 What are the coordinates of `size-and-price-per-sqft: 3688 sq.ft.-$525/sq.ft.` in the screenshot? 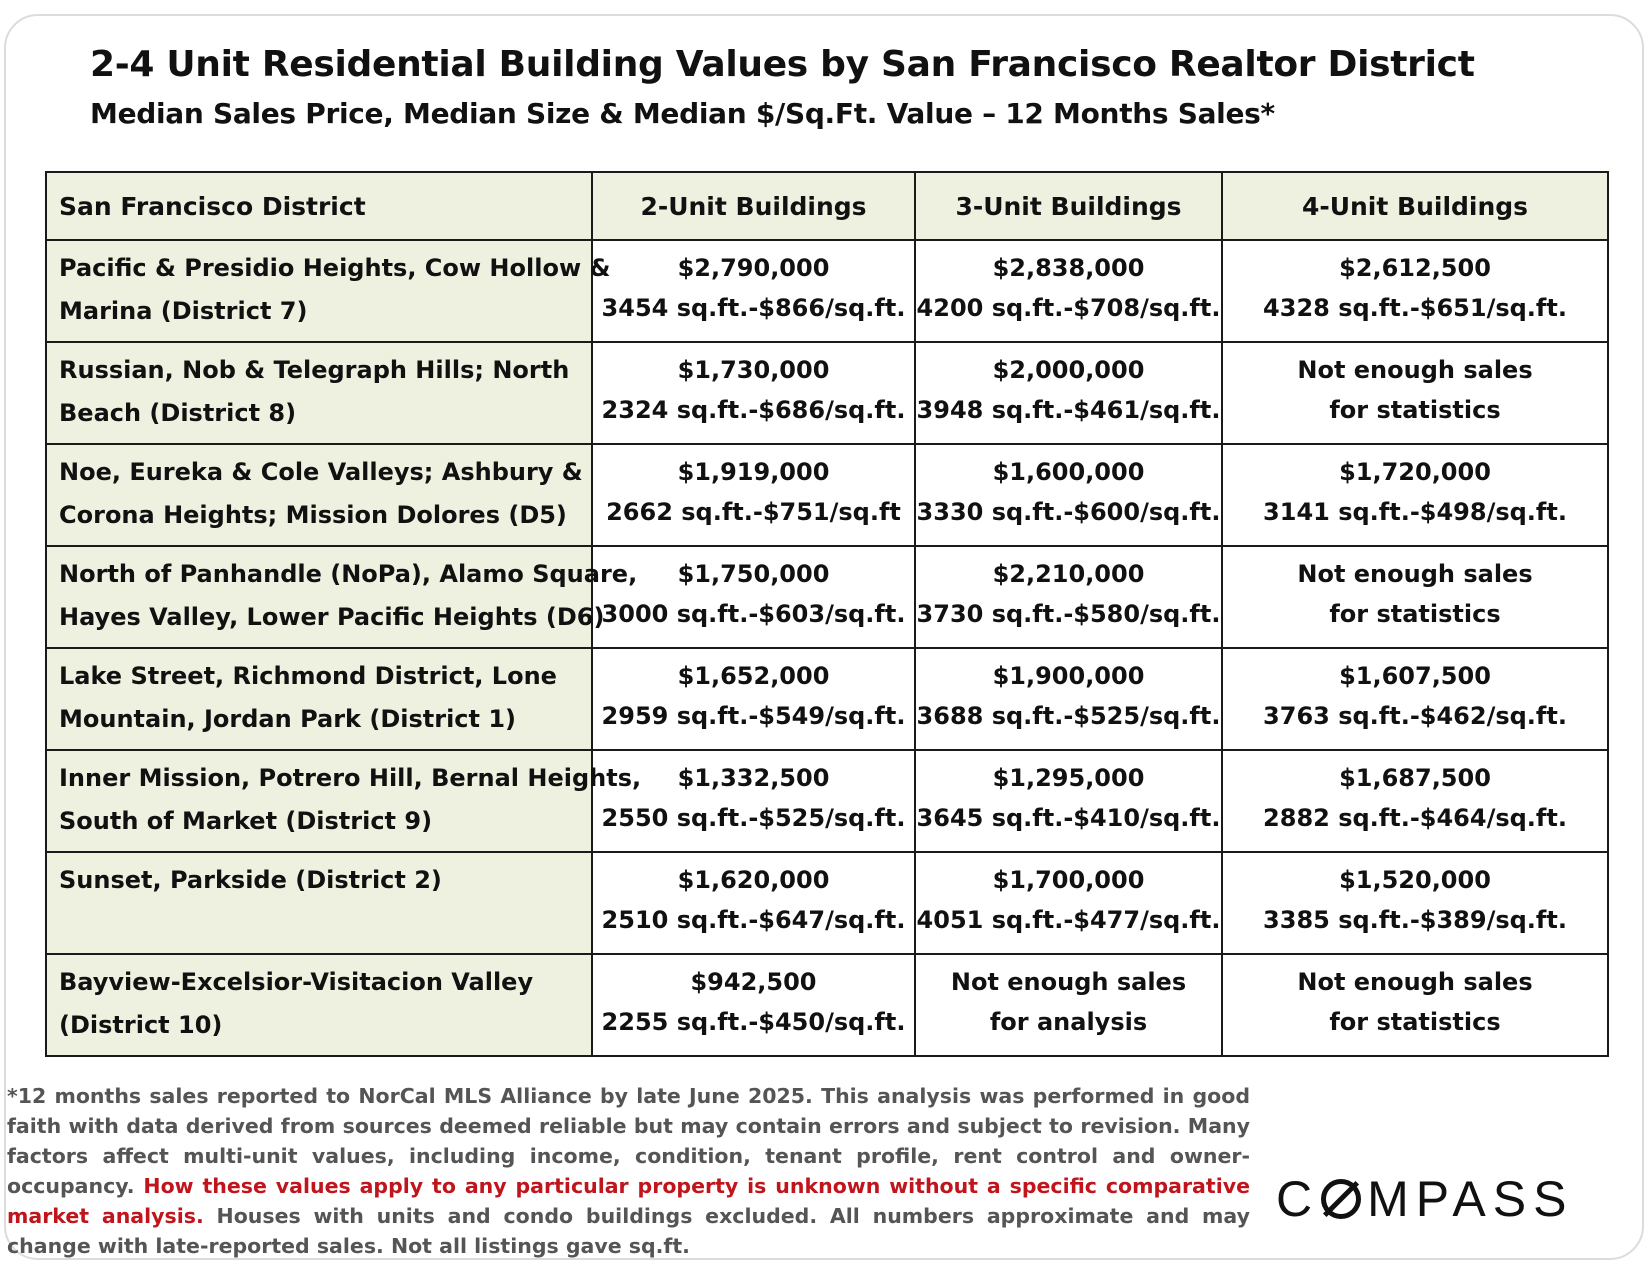 It's located at (1068, 716).